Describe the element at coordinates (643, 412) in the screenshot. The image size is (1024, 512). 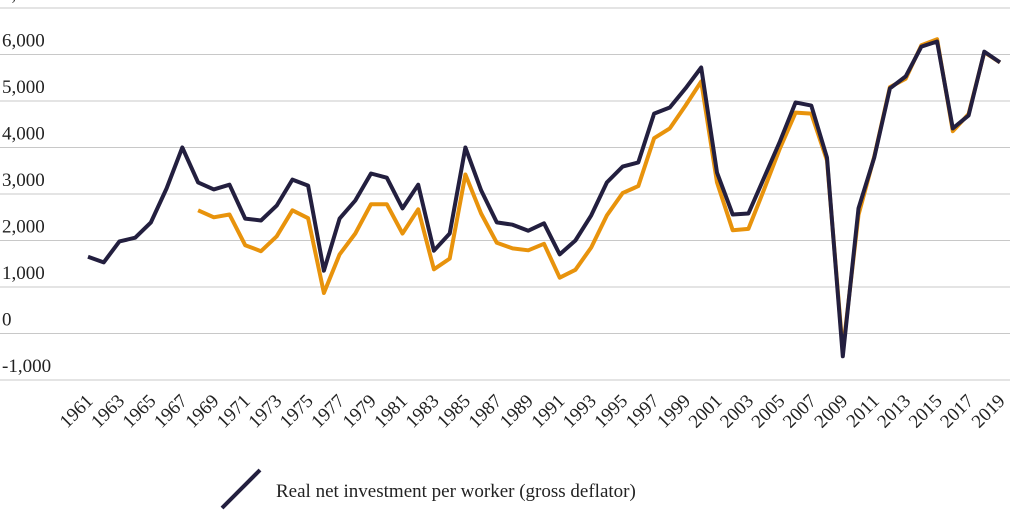
I see `x-tick-label: 1997` at that location.